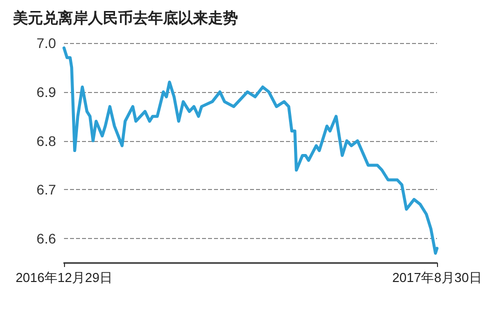 The height and width of the screenshot is (309, 495). Describe the element at coordinates (46, 140) in the screenshot. I see `y-tick-label: 6.8` at that location.